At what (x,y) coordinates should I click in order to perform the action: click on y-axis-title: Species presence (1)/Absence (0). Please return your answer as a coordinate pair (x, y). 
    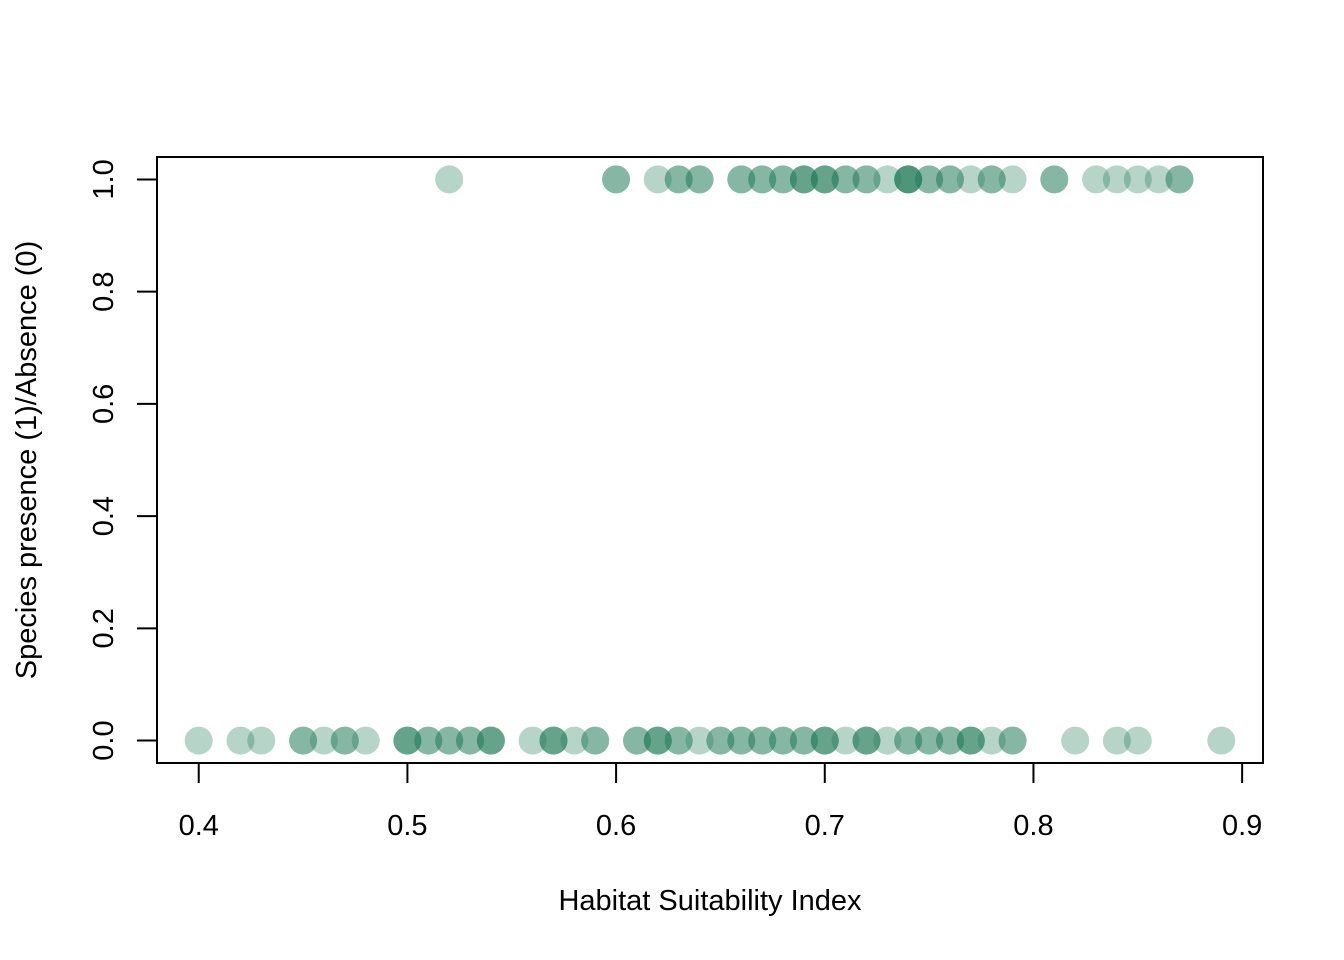
    Looking at the image, I should click on (27, 460).